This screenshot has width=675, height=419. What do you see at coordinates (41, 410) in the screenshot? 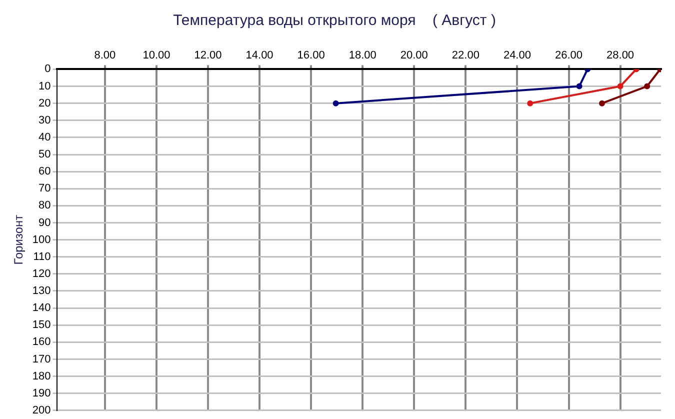
I see `y-tick-label: 200` at bounding box center [41, 410].